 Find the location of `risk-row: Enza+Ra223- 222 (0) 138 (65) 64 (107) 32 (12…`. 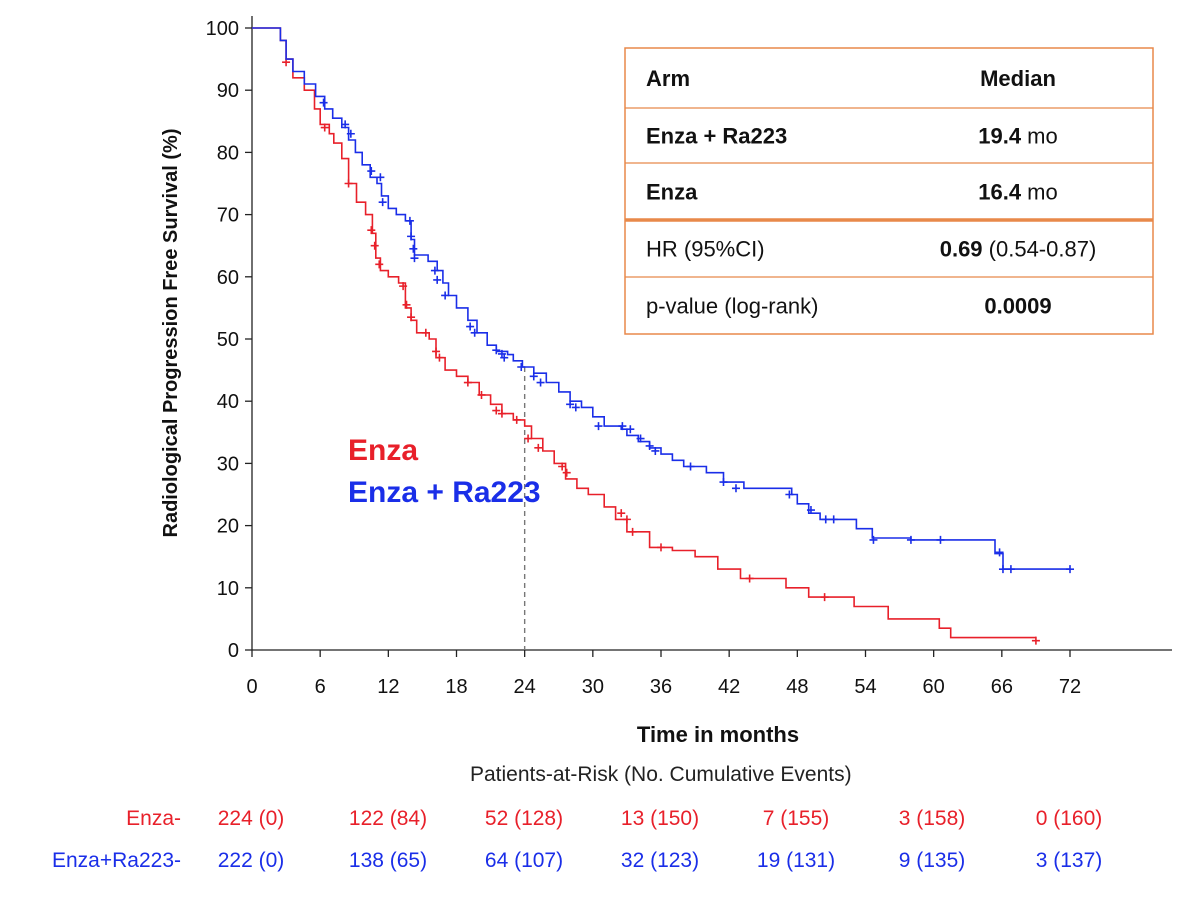

risk-row: Enza+Ra223- 222 (0) 138 (65) 64 (107) 32 (12… is located at coordinates (577, 860).